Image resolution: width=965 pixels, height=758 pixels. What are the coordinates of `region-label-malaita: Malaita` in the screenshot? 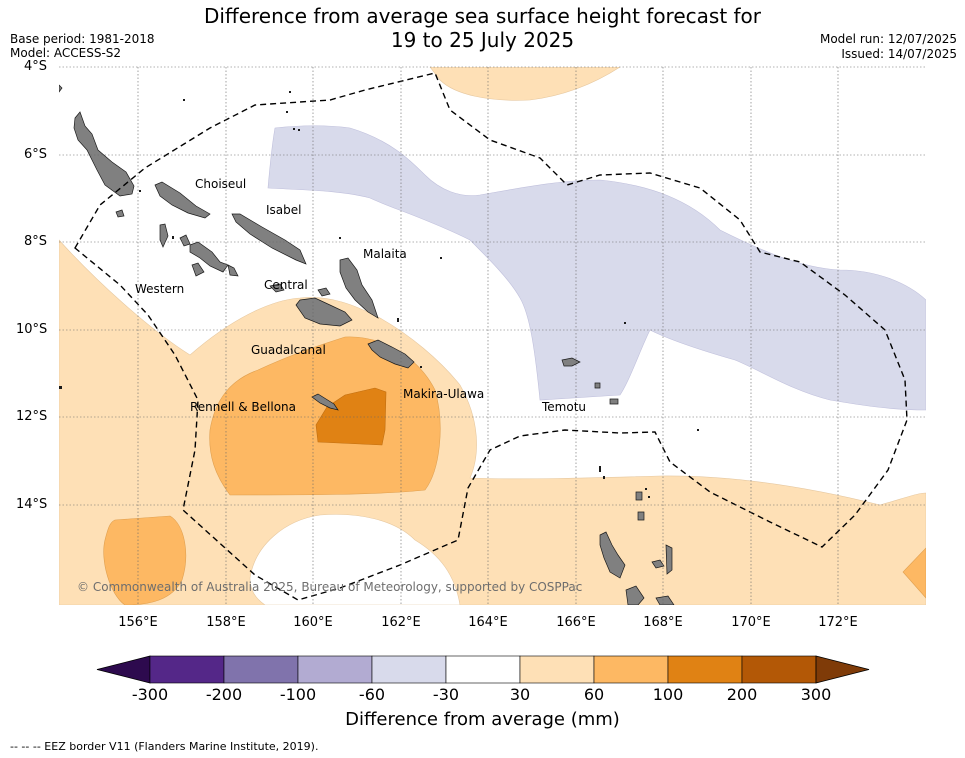 It's located at (385, 254).